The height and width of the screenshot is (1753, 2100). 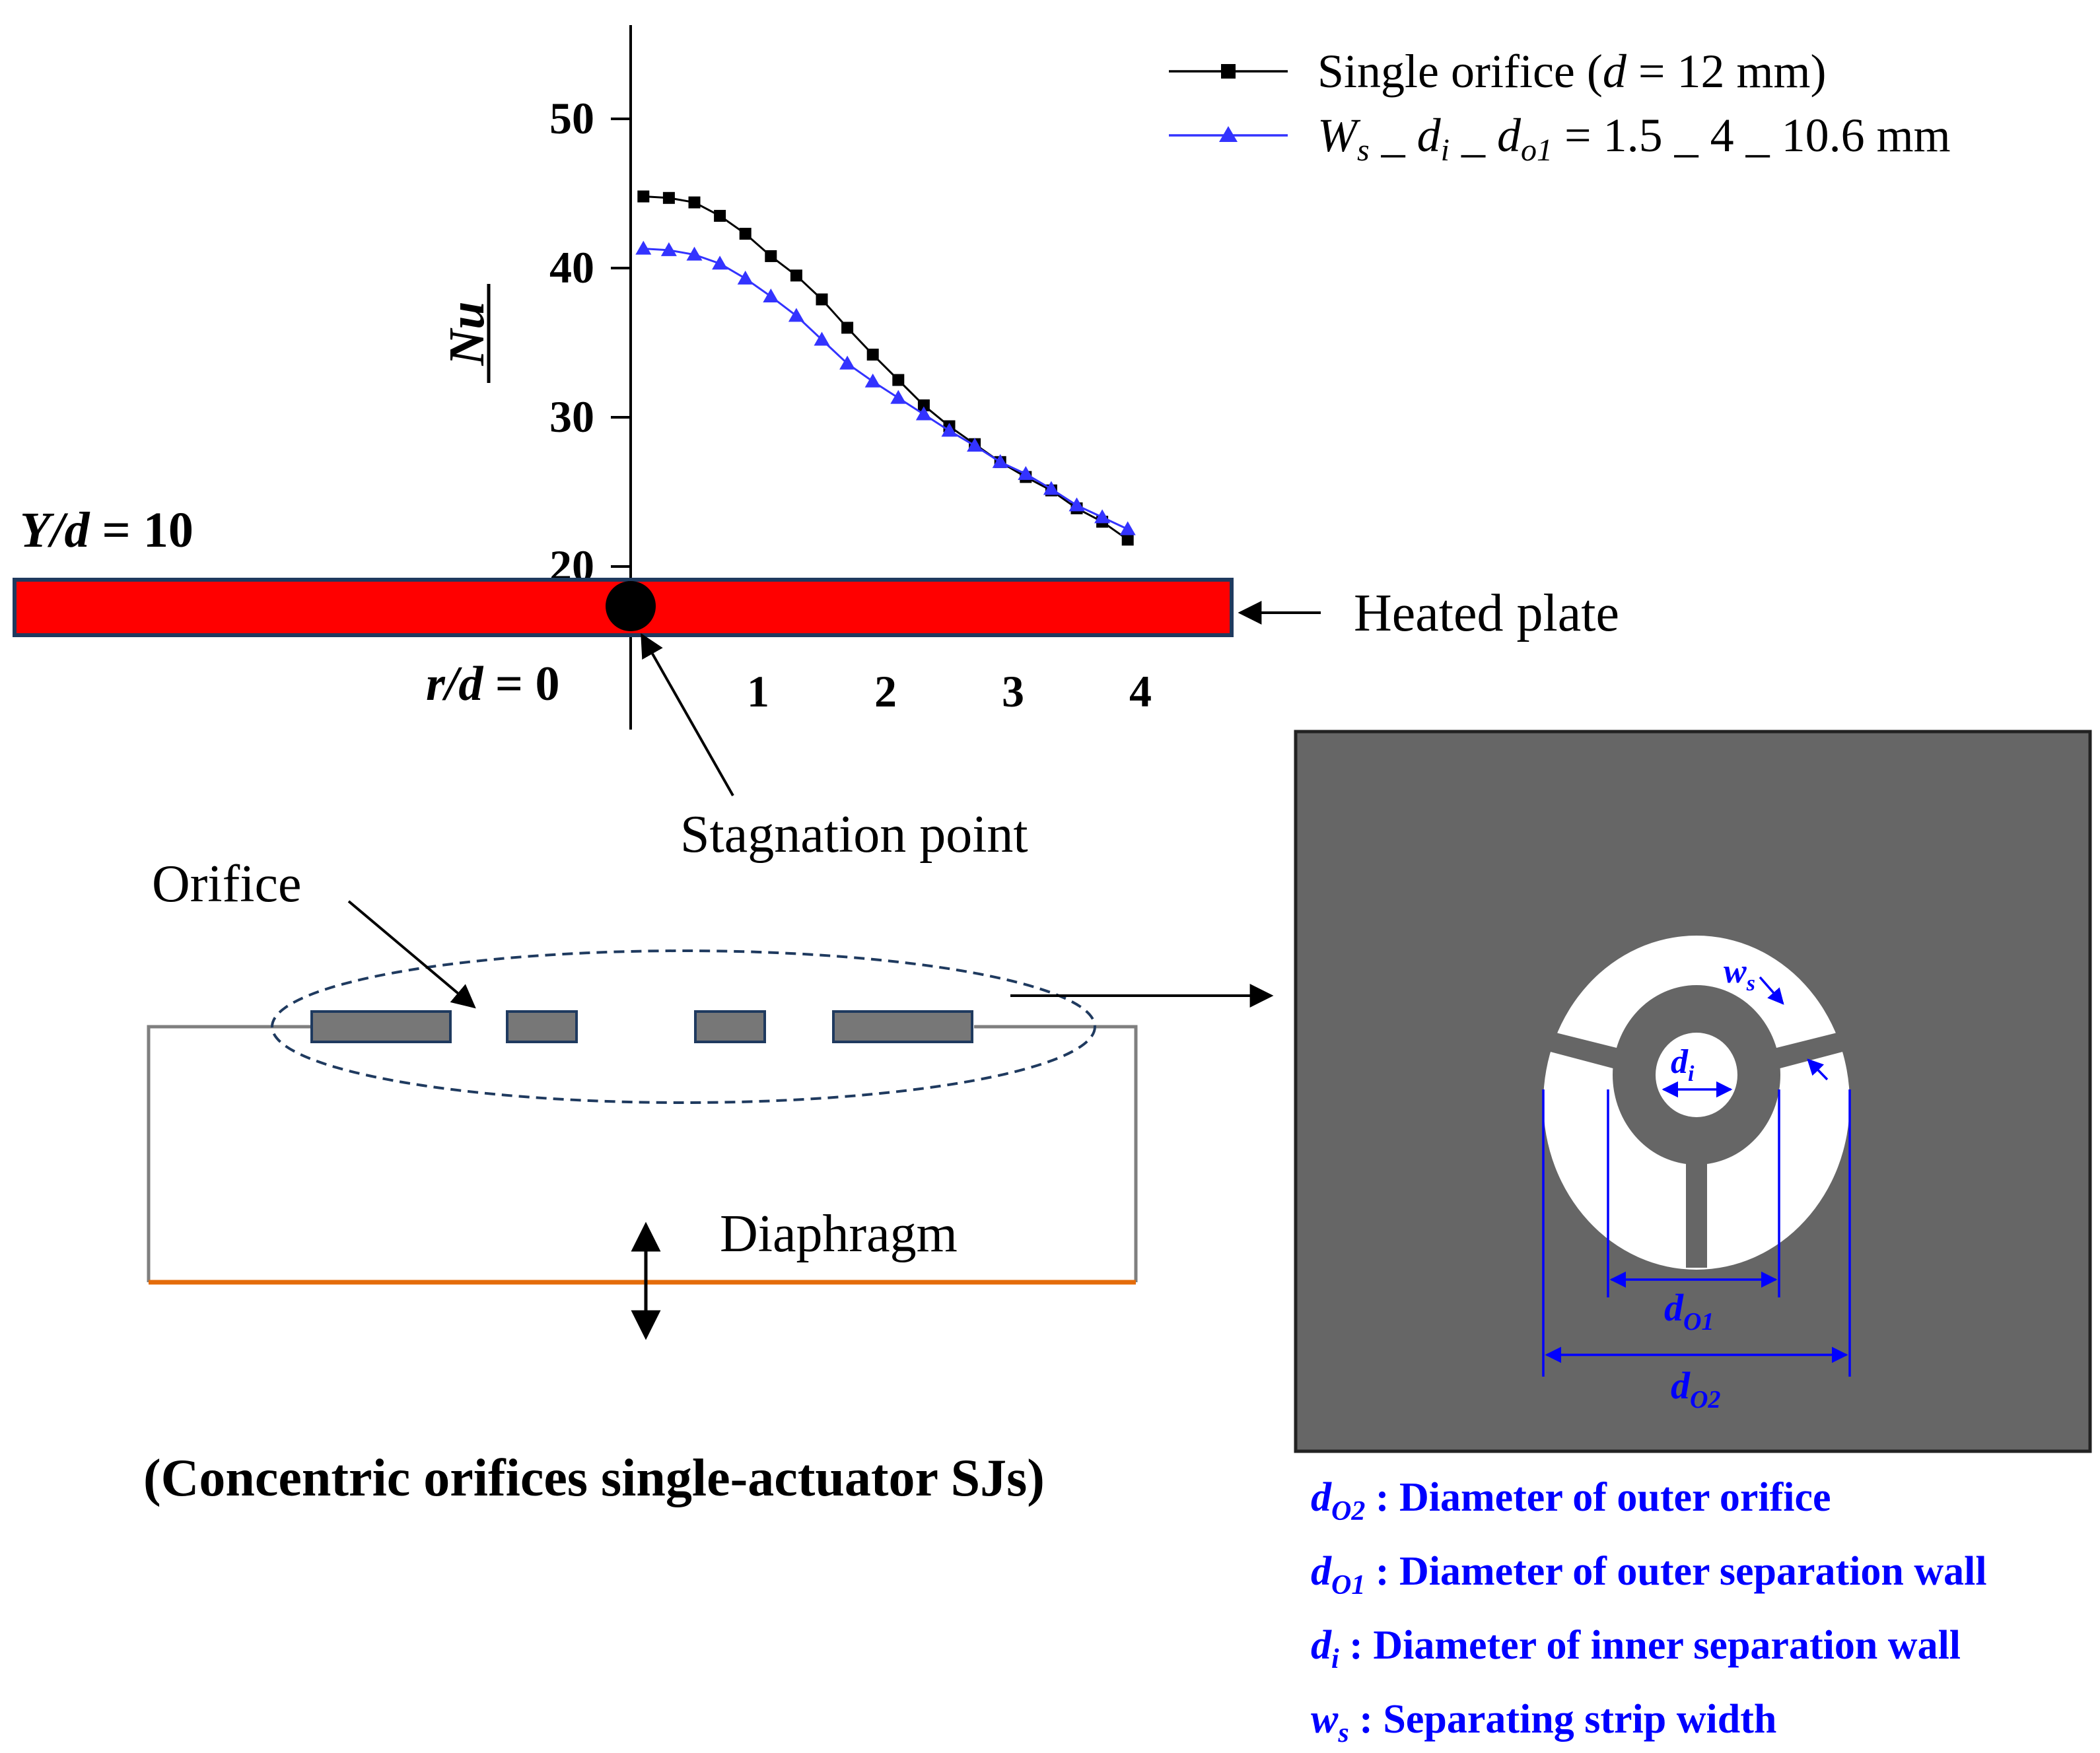 What do you see at coordinates (839, 1234) in the screenshot?
I see `diaphragm-label: Diaphragm` at bounding box center [839, 1234].